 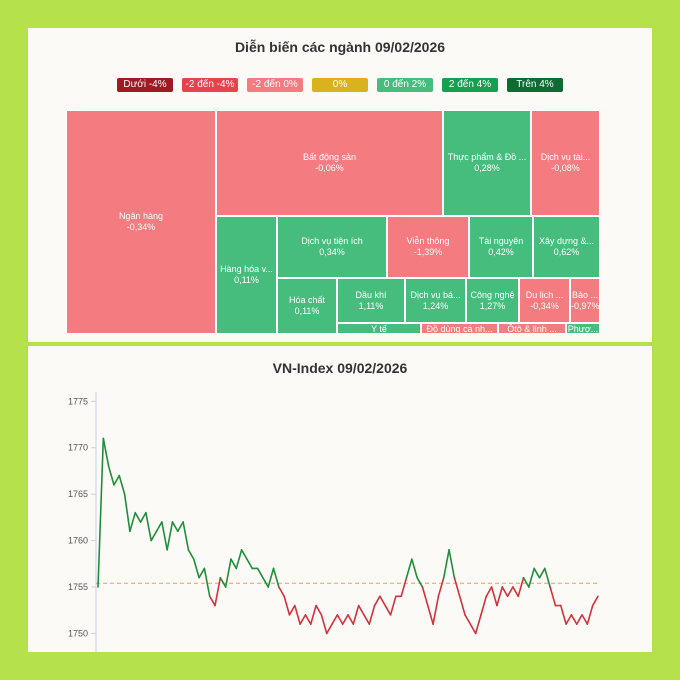 What do you see at coordinates (307, 306) in the screenshot?
I see `treemap-tile: Hóa chất 0,11%` at bounding box center [307, 306].